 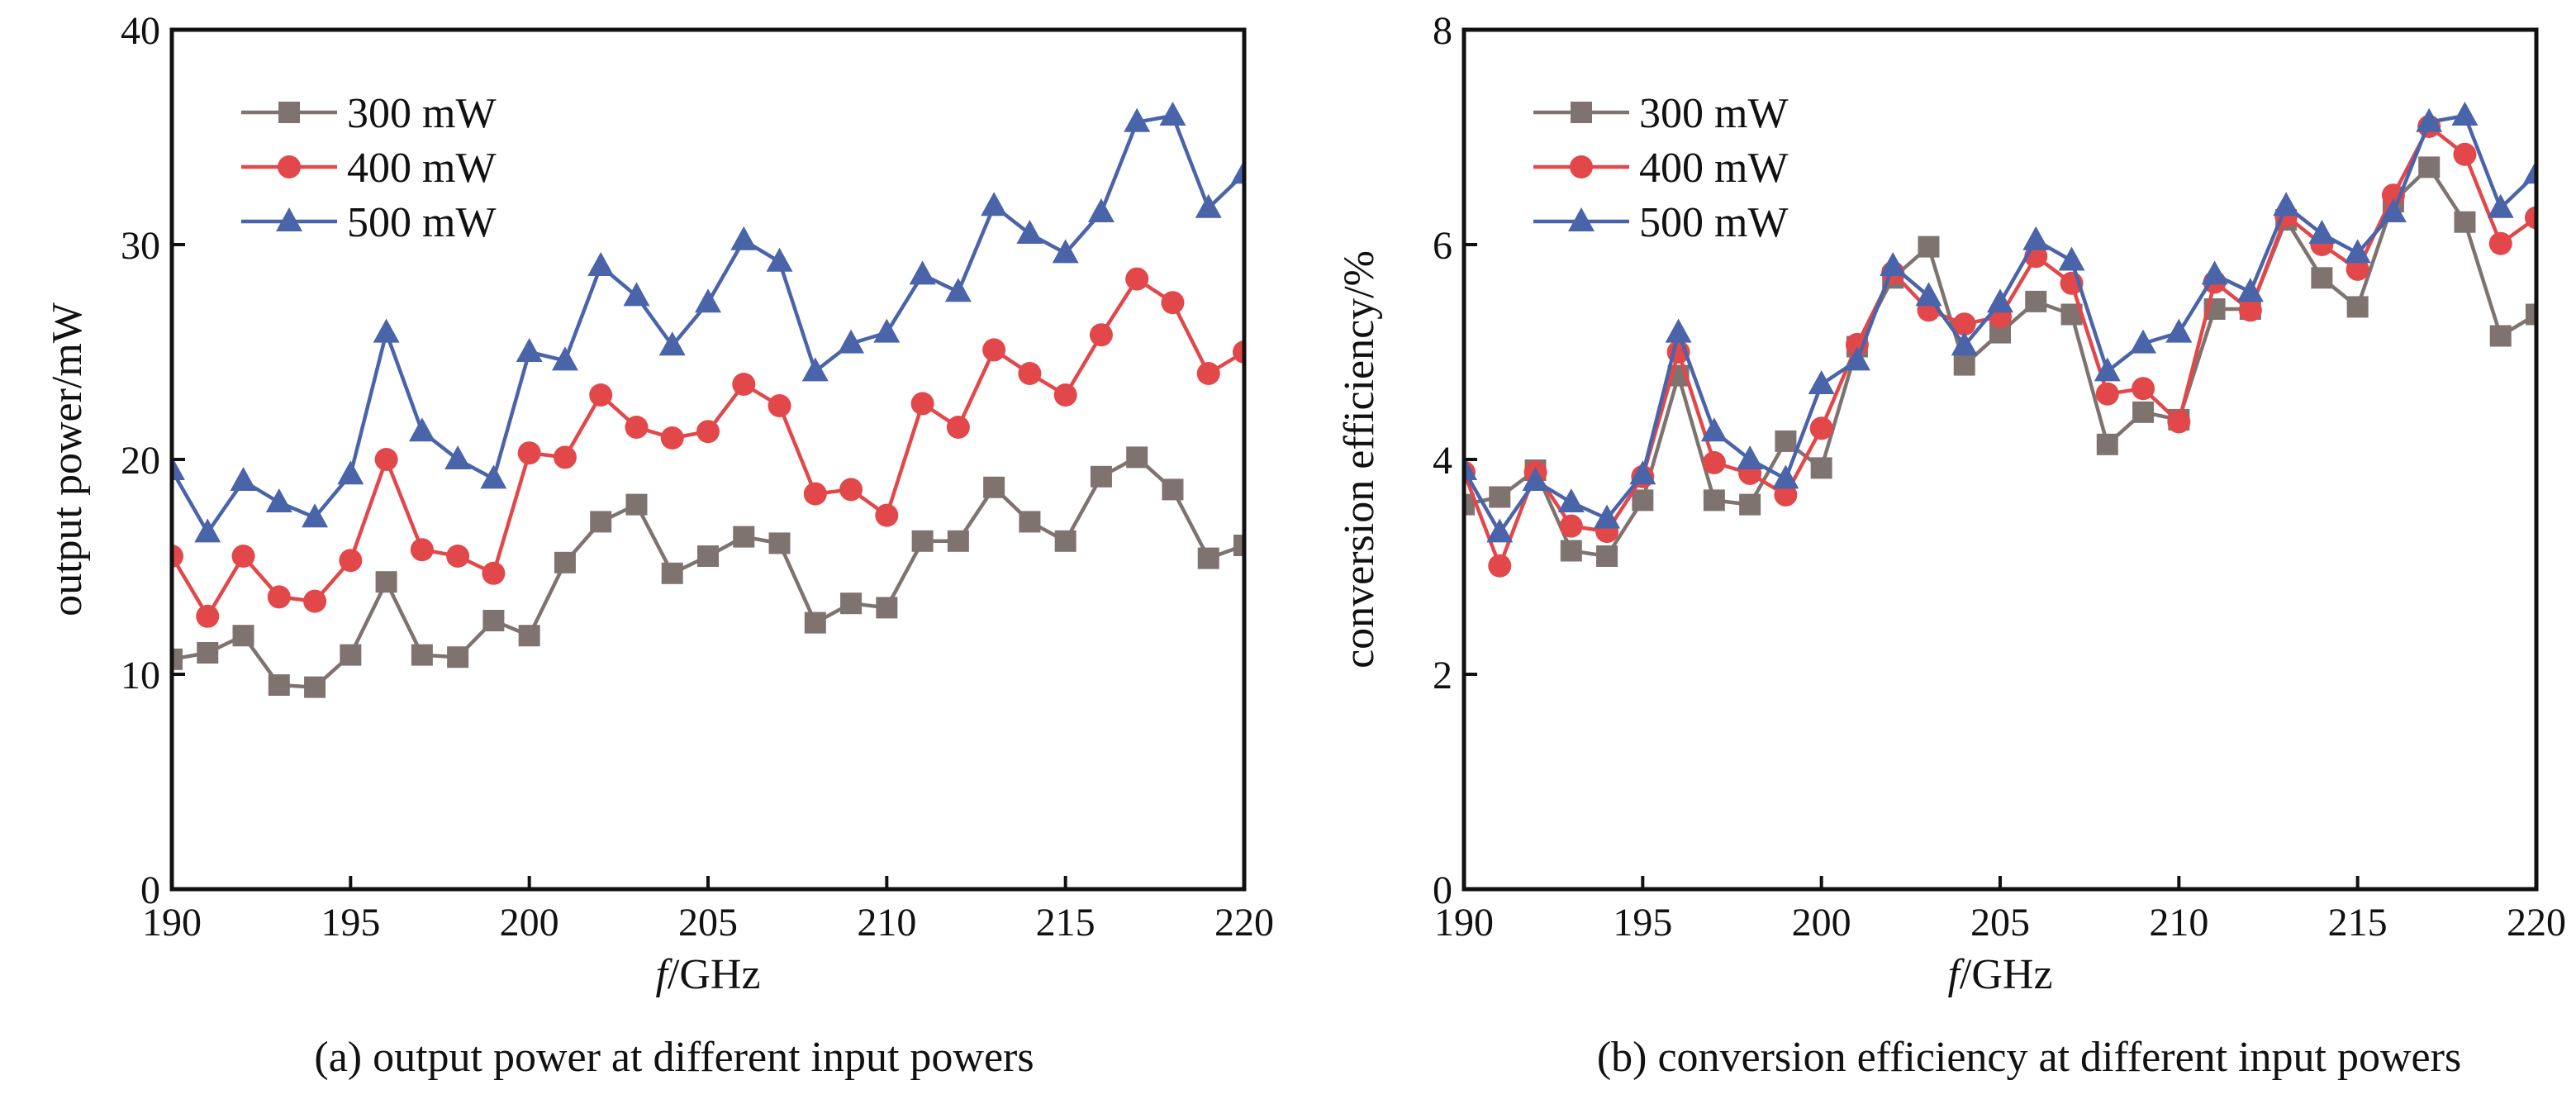 What do you see at coordinates (140, 461) in the screenshot?
I see `y-tick-label: 20` at bounding box center [140, 461].